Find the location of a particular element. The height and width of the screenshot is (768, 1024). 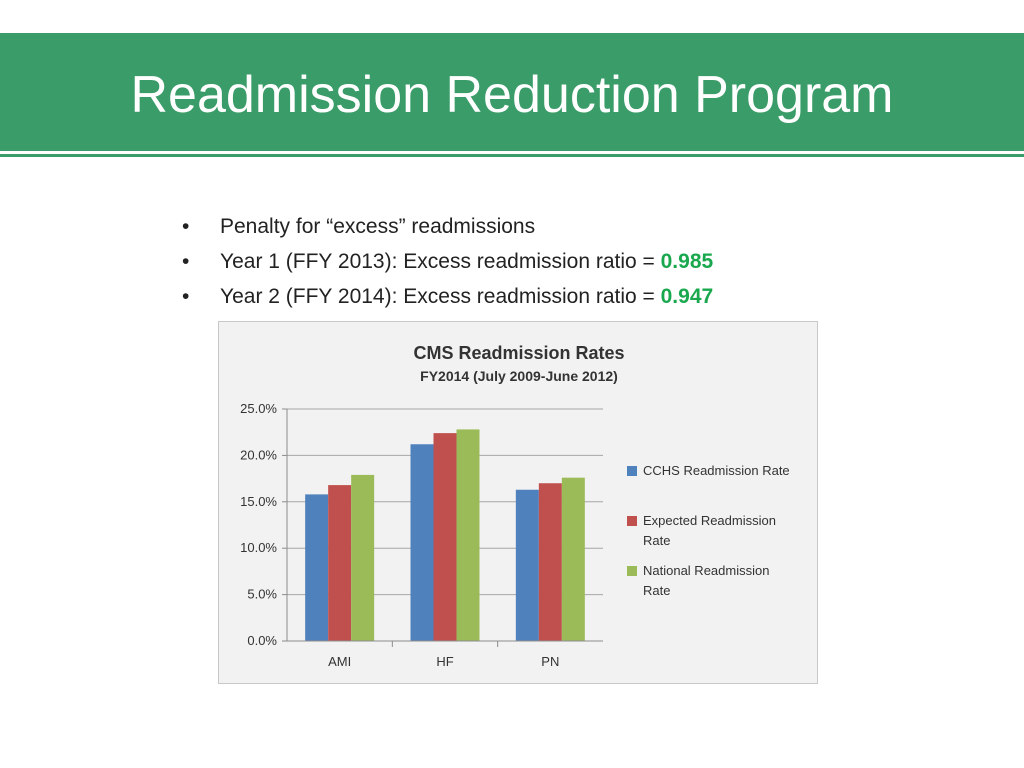

chart-subtitle: FY2014 (July 2009-June 2012) is located at coordinates (519, 376).